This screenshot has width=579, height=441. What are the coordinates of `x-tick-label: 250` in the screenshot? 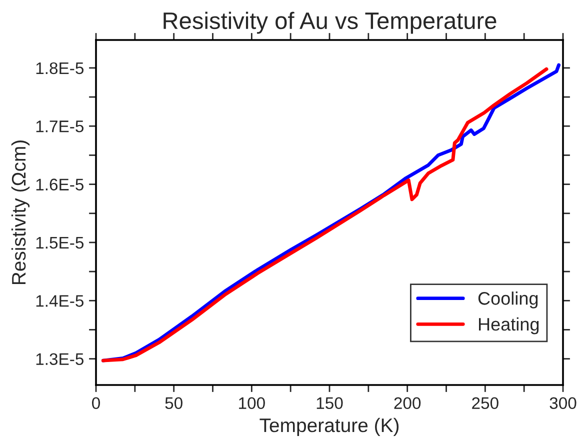 It's located at (485, 403).